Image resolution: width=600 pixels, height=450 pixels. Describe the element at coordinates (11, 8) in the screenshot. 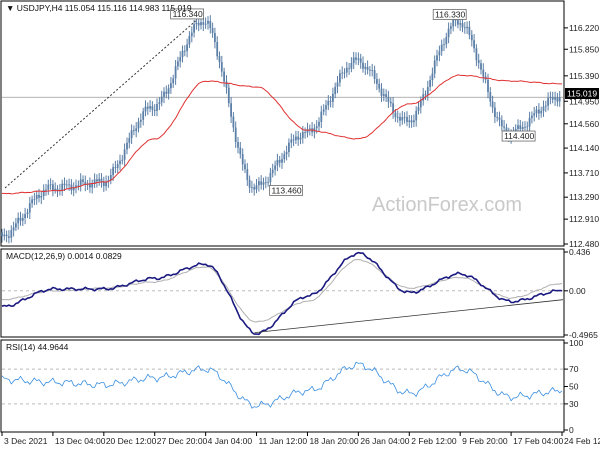

I see `price-header-marker: ▼` at that location.